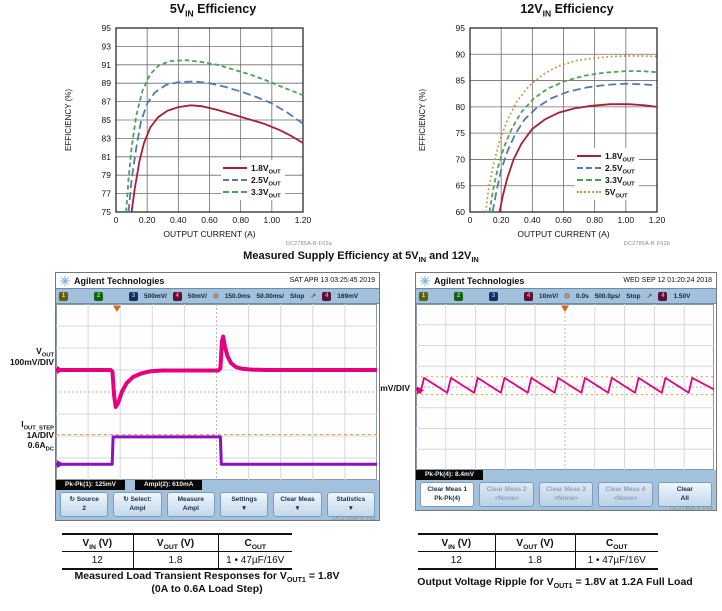 The height and width of the screenshot is (611, 722). What do you see at coordinates (616, 542) in the screenshot?
I see `column-header: COUT` at bounding box center [616, 542].